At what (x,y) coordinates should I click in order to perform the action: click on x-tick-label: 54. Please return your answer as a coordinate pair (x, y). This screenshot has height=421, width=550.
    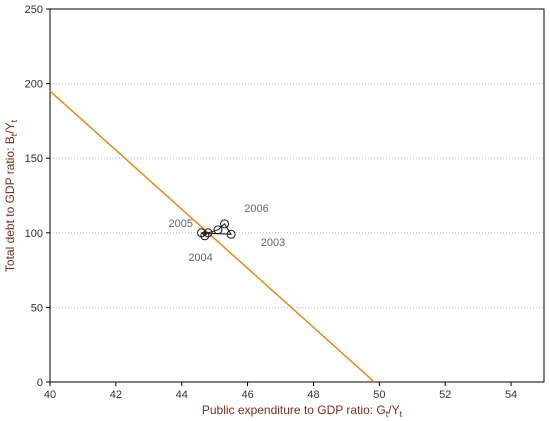
    Looking at the image, I should click on (511, 395).